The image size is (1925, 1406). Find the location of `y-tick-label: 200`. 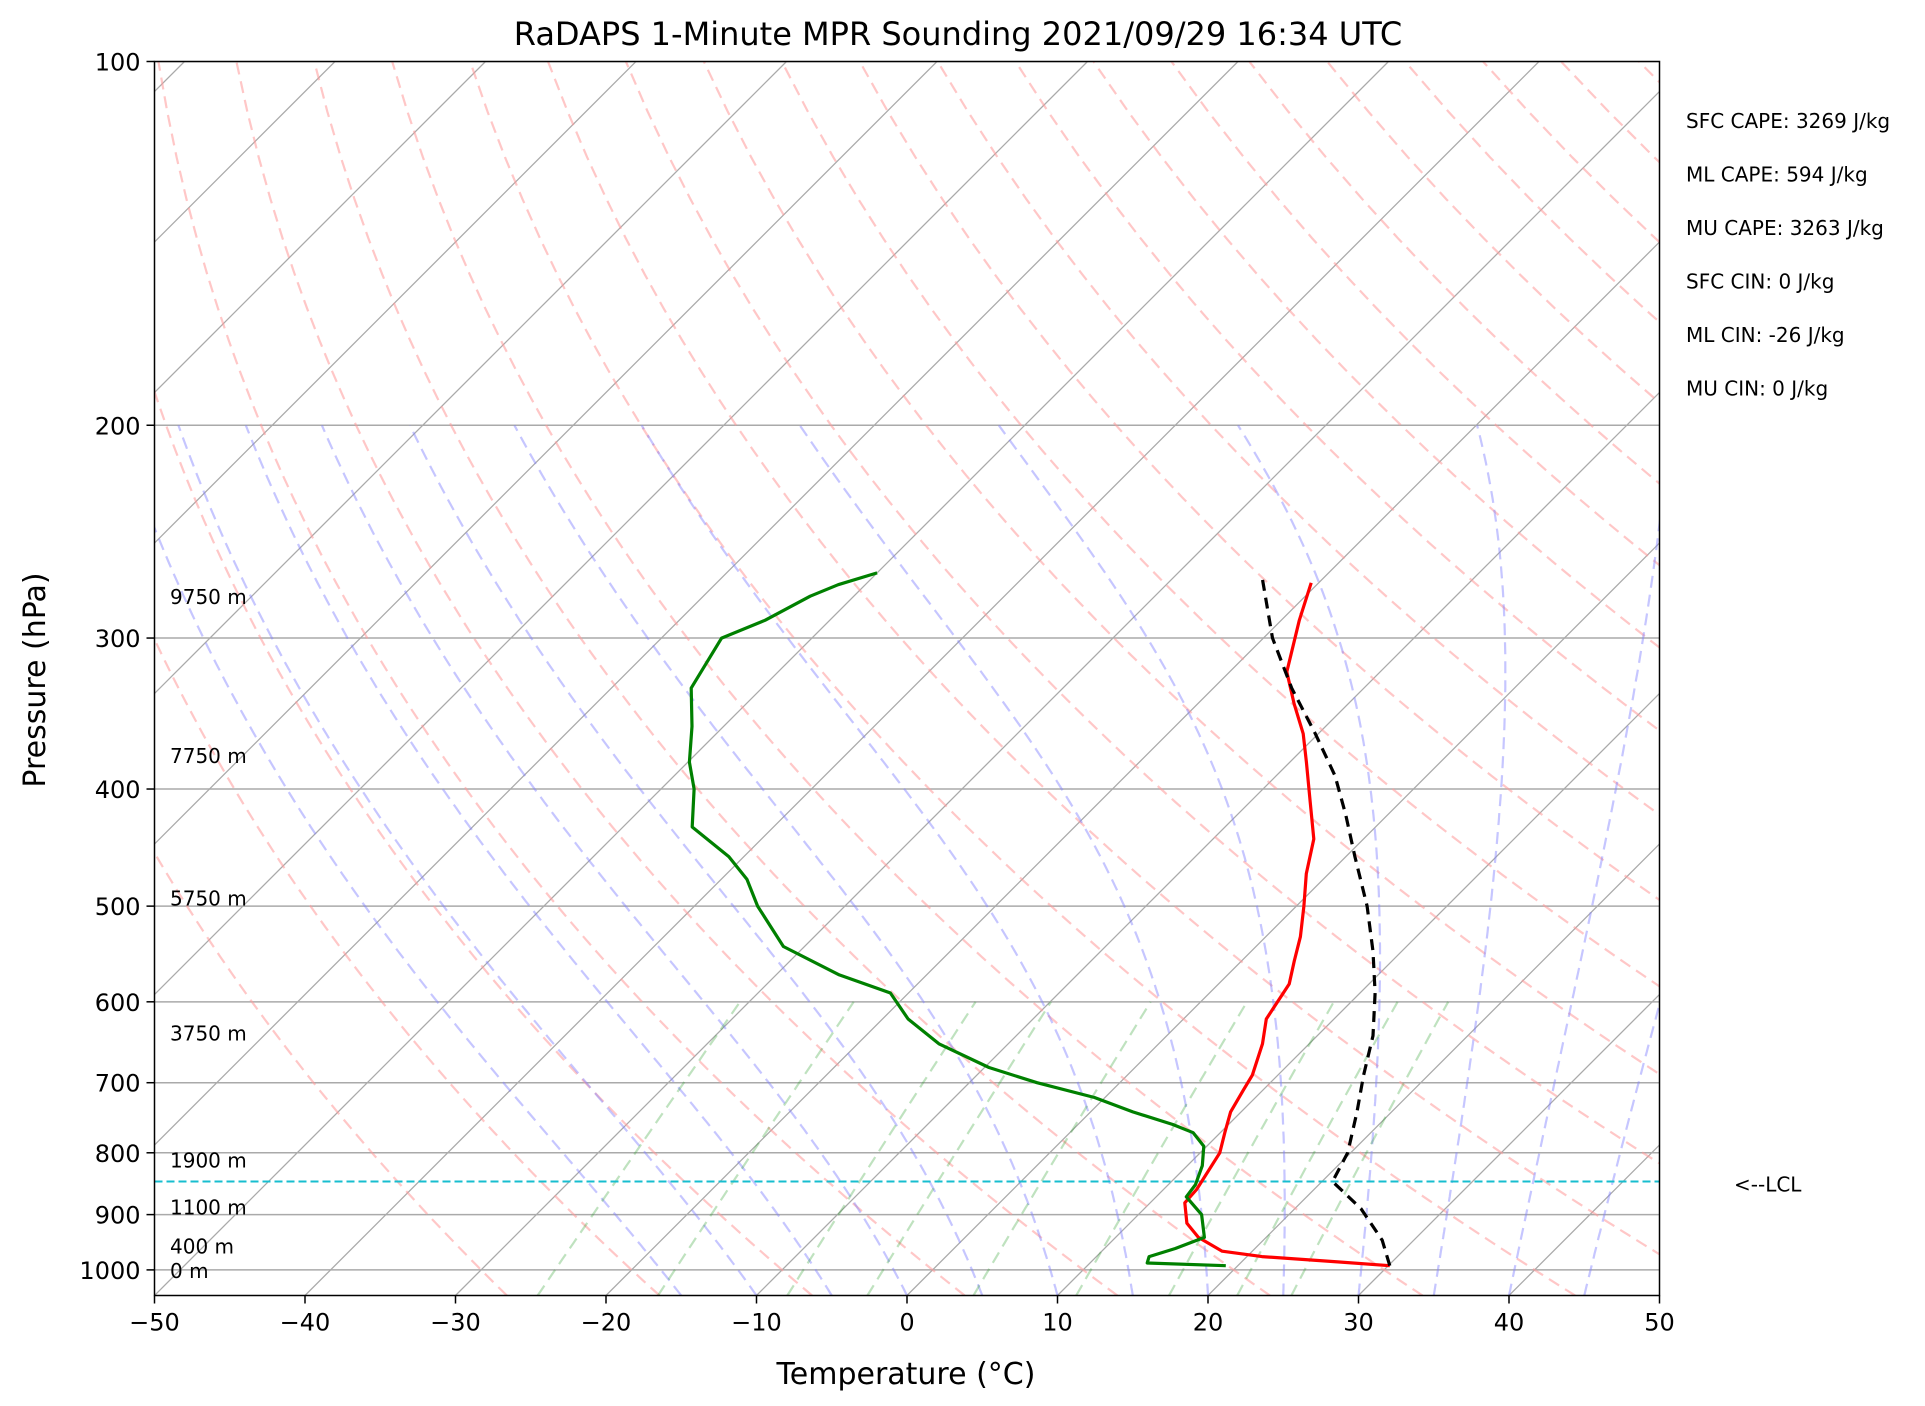

y-tick-label: 200 is located at coordinates (118, 426).